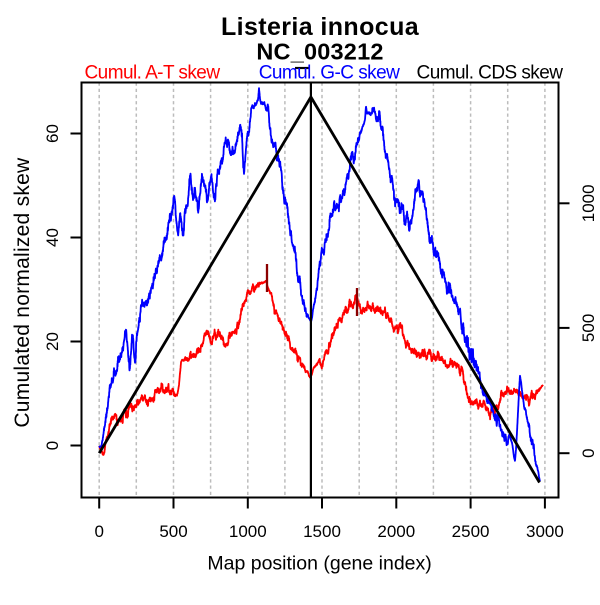  What do you see at coordinates (329, 73) in the screenshot?
I see `svg-text: Cumul. G-C skew` at bounding box center [329, 73].